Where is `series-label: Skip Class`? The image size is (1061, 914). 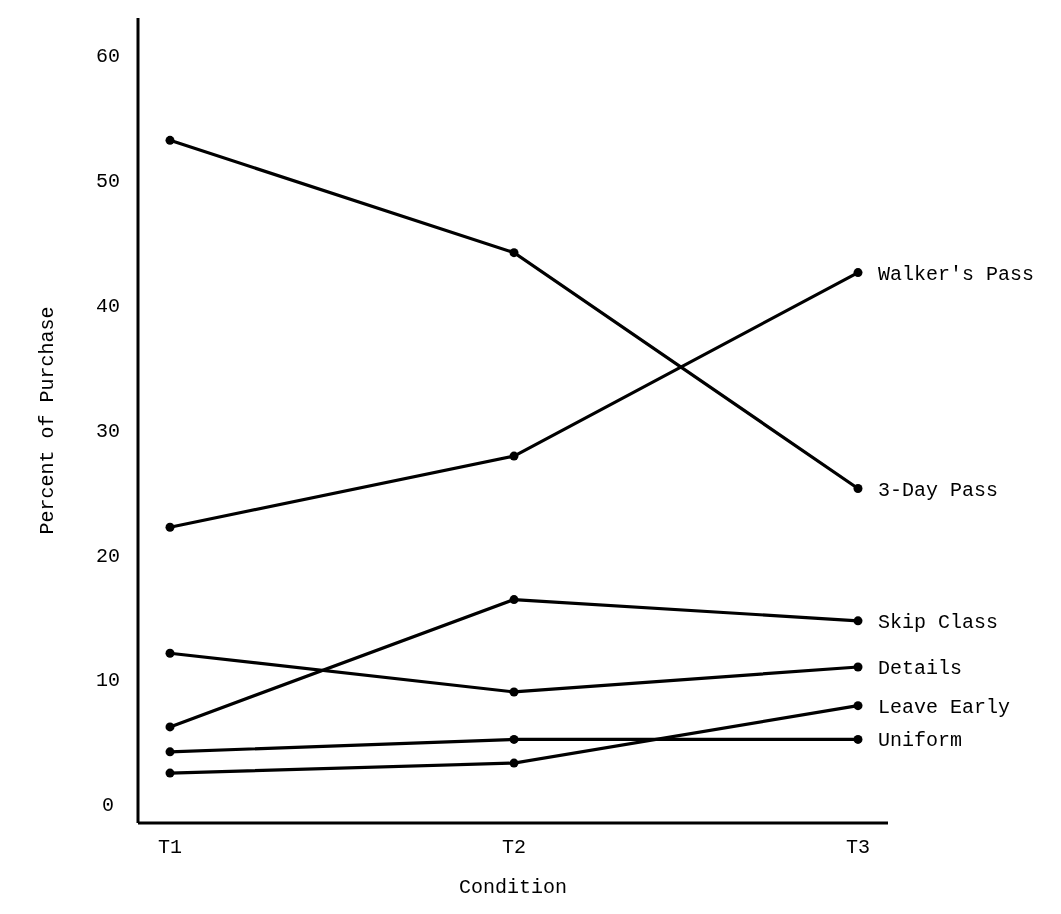 series-label: Skip Class is located at coordinates (938, 622).